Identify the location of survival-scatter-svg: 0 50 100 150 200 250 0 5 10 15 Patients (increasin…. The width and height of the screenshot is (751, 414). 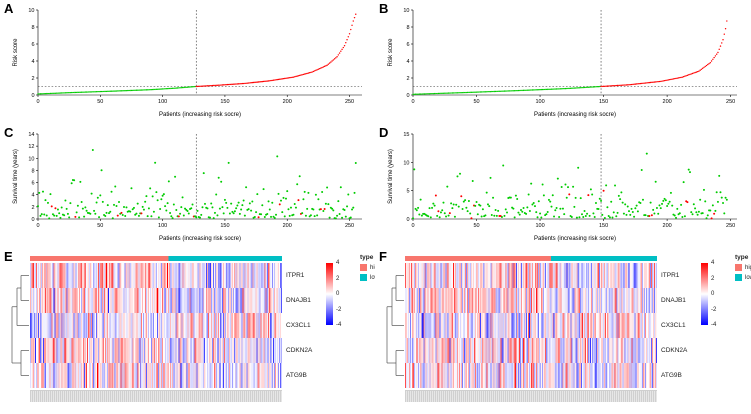
(562, 187).